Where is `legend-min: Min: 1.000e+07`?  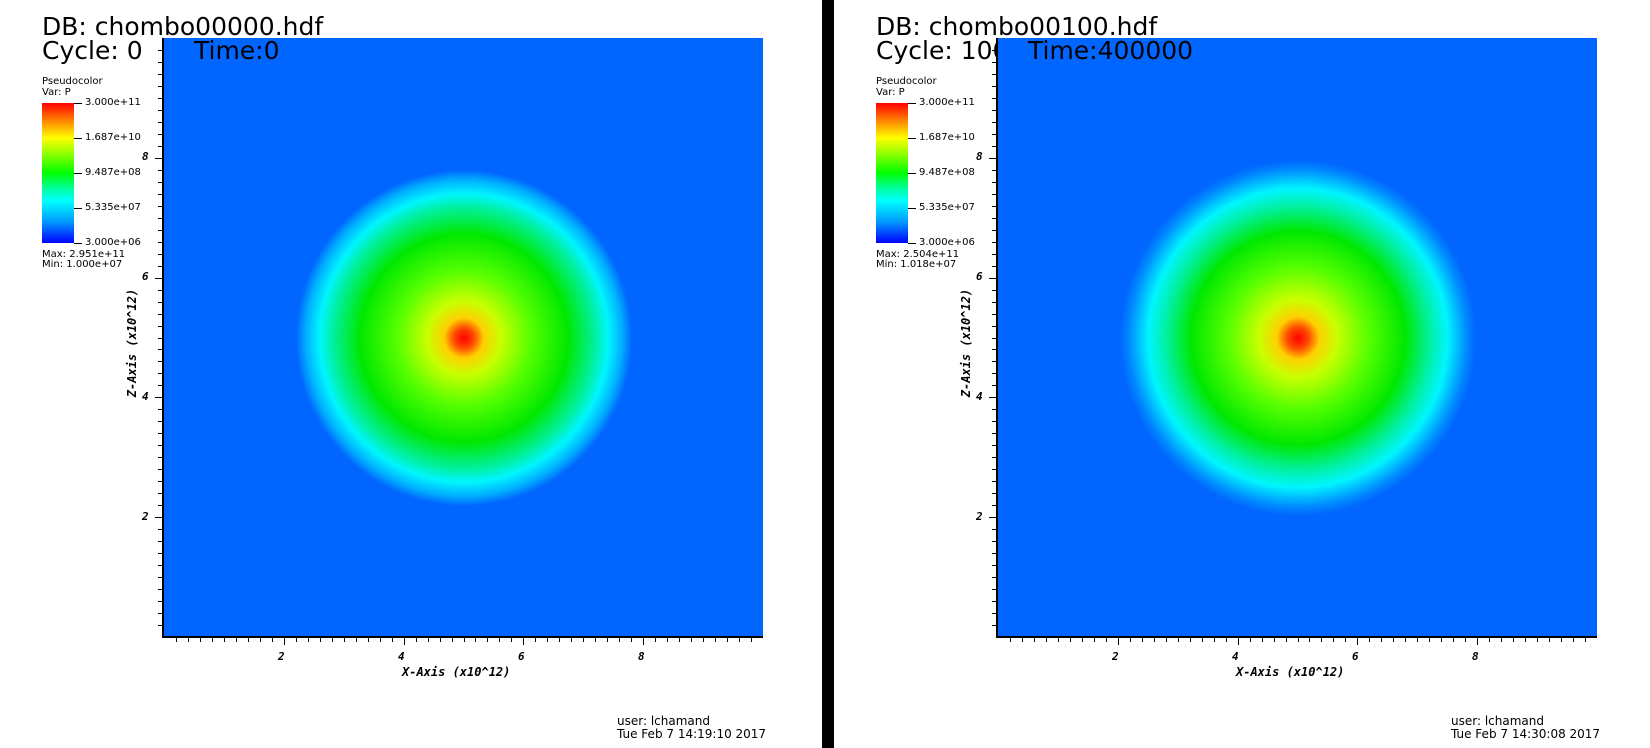 legend-min: Min: 1.000e+07 is located at coordinates (82, 264).